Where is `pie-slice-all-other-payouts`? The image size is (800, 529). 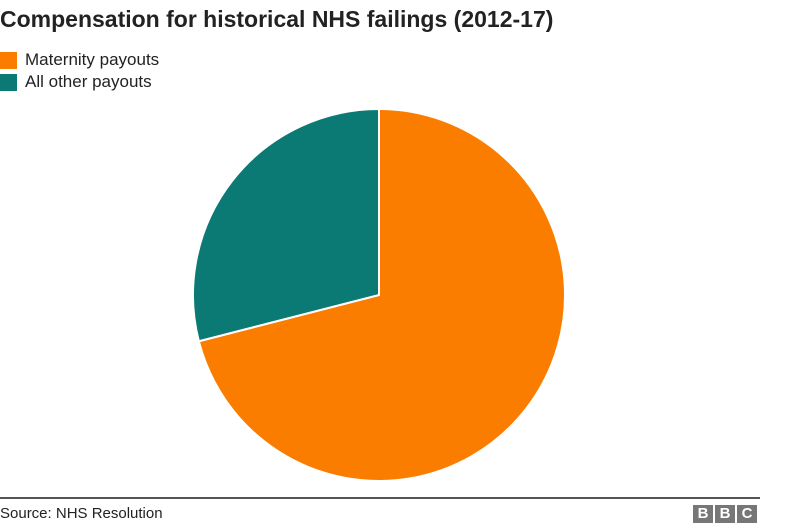
pie-slice-all-other-payouts is located at coordinates (286, 225).